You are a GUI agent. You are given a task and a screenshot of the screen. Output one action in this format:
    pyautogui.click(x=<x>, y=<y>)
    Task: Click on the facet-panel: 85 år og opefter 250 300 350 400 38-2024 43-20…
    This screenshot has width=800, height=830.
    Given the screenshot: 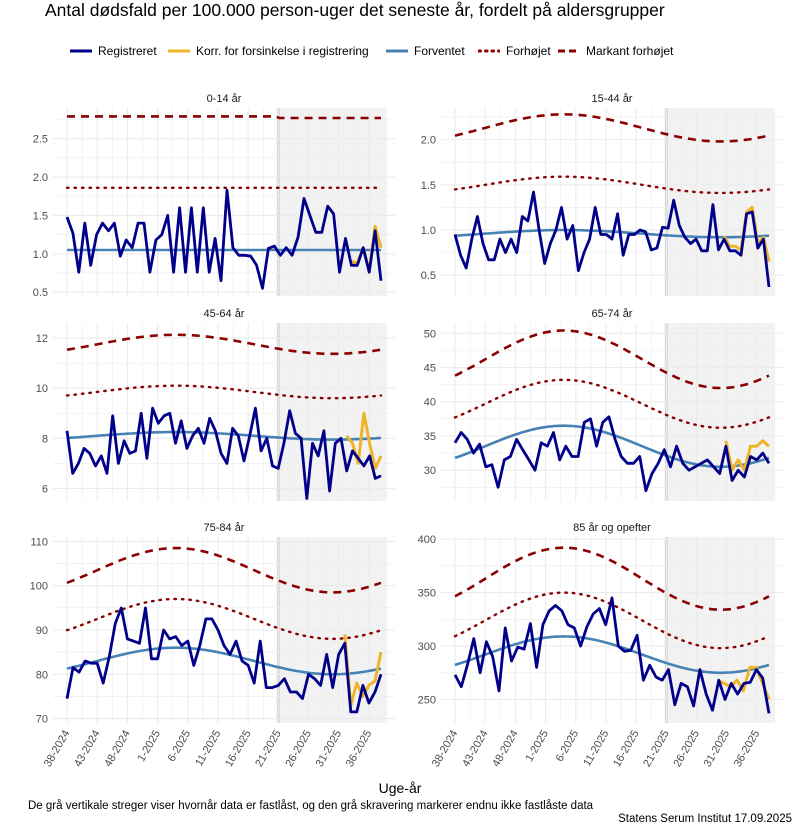 What is the action you would take?
    pyautogui.click(x=600, y=645)
    